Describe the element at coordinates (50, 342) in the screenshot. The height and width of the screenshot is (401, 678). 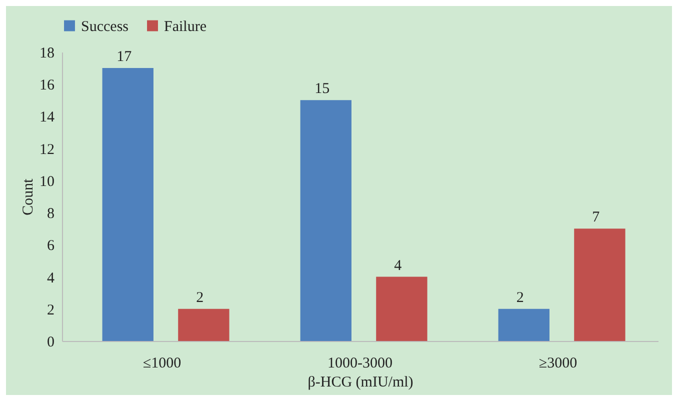
I see `y-tick-label: 0` at that location.